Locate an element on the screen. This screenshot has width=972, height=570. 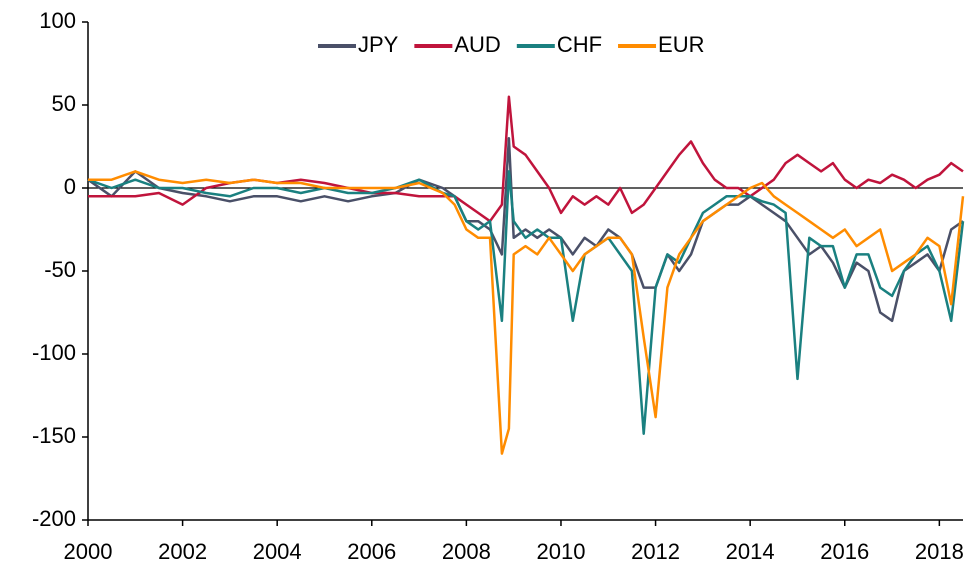
x-tick-label: 2016 is located at coordinates (844, 551).